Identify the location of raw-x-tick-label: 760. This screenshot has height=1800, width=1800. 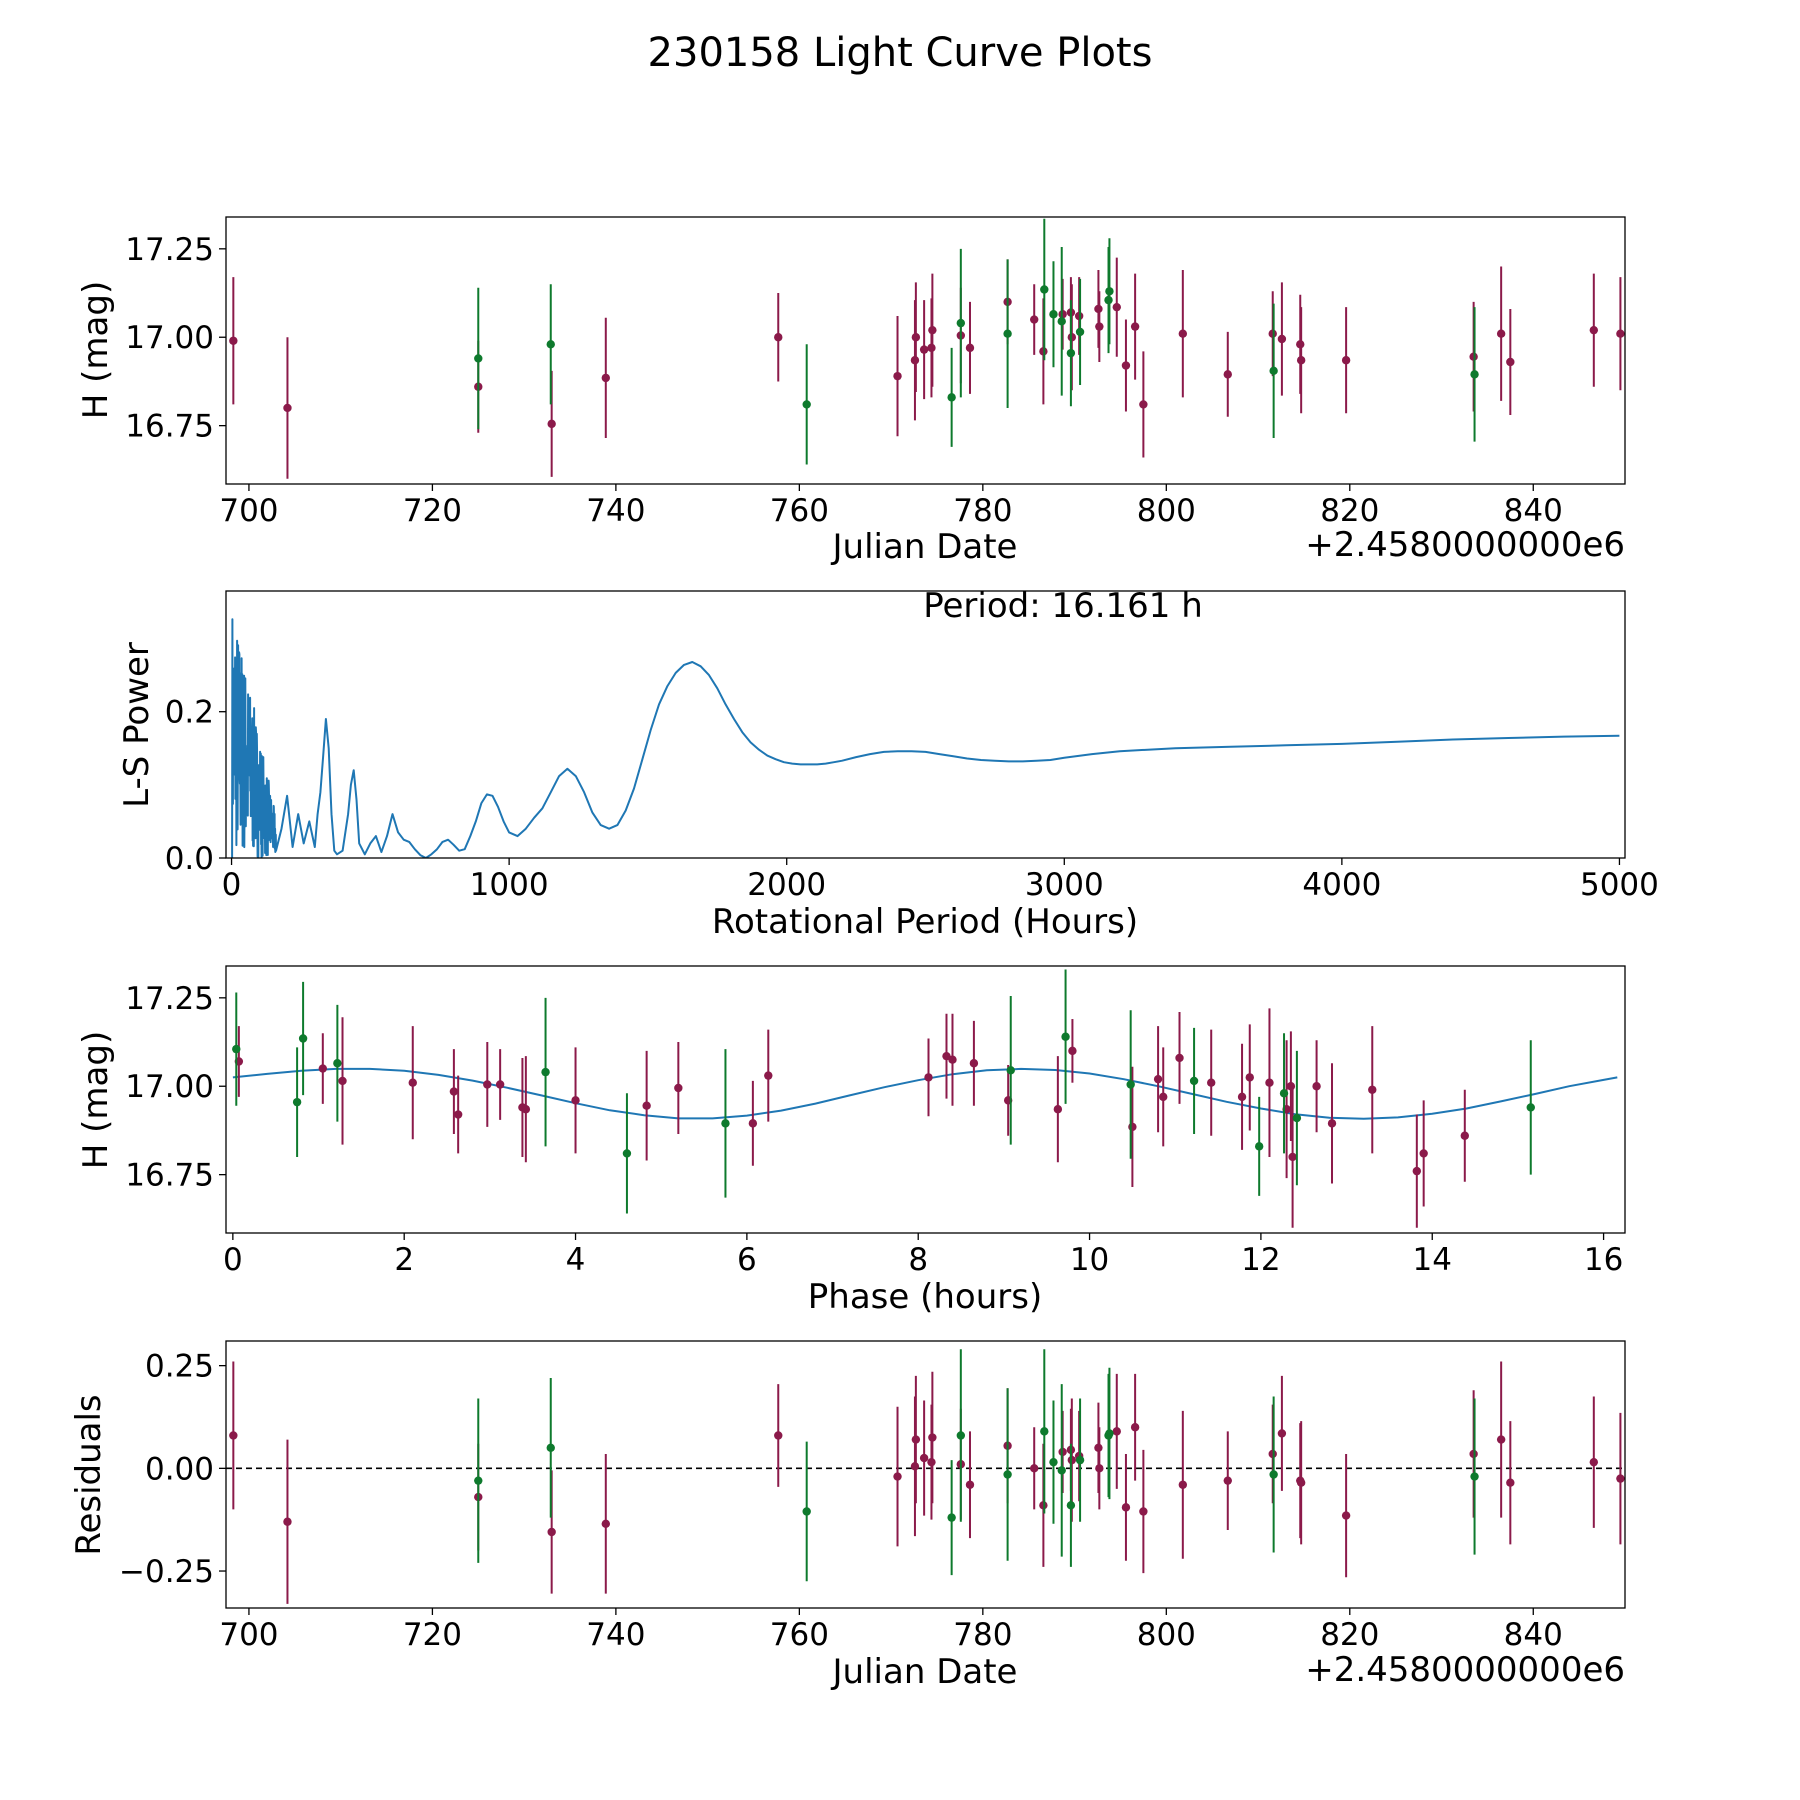
(799, 511).